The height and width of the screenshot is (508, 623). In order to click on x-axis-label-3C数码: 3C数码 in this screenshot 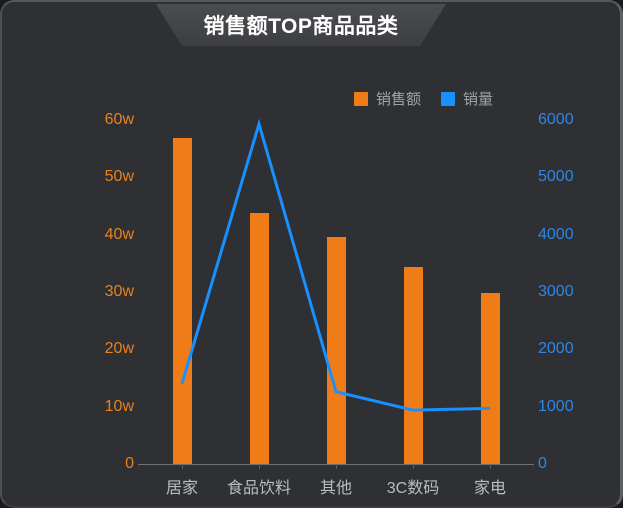, I will do `click(413, 488)`.